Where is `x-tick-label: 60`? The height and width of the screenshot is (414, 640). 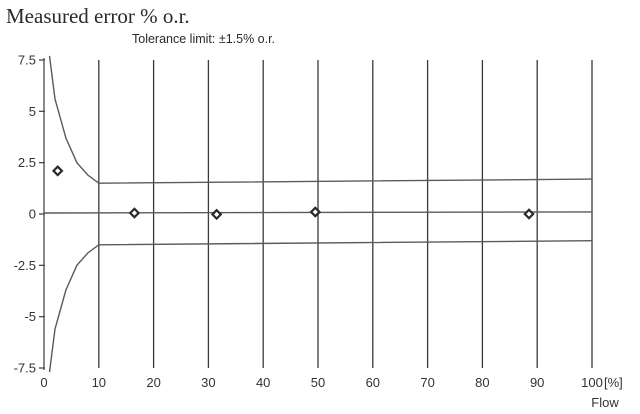
x-tick-label: 60 is located at coordinates (373, 382).